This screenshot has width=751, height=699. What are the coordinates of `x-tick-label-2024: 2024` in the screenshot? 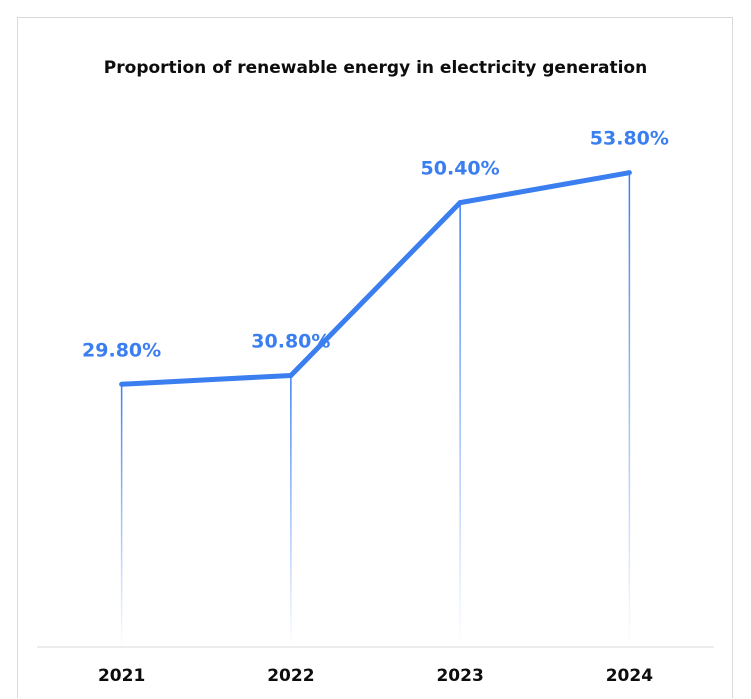 It's located at (629, 676).